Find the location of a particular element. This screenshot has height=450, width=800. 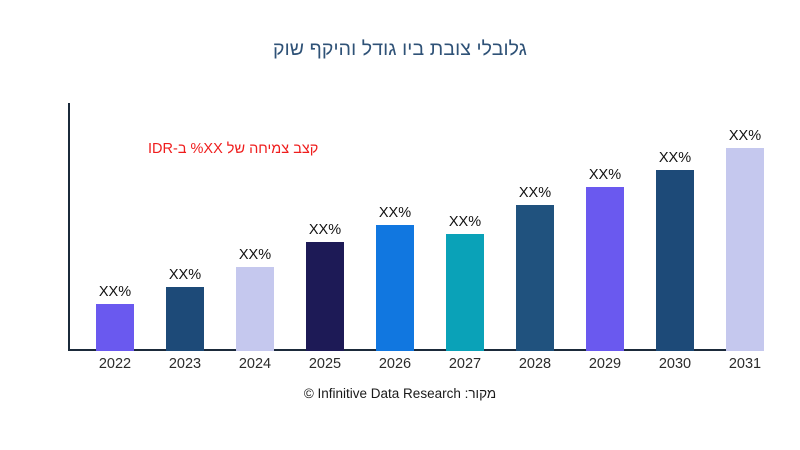

y-axis-line is located at coordinates (69, 227).